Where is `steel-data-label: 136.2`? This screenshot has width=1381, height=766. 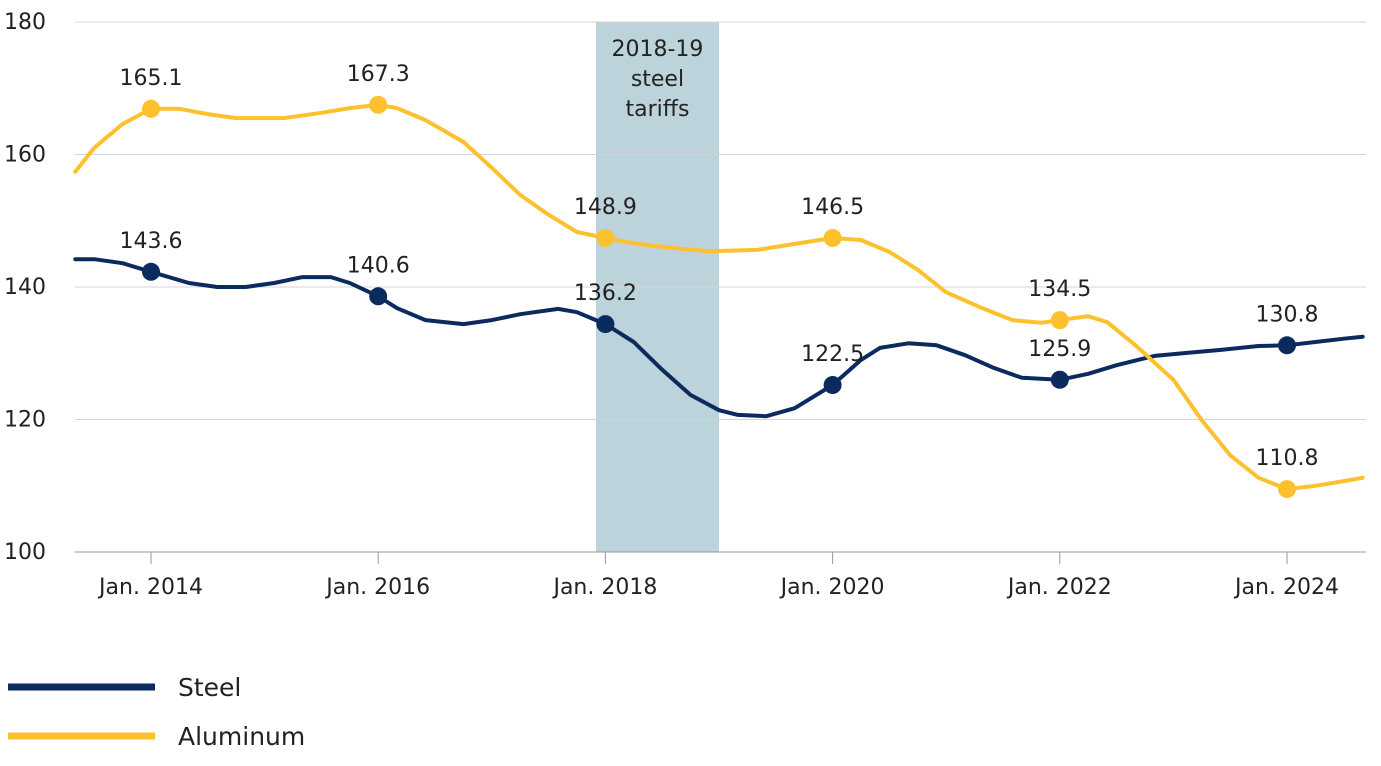 steel-data-label: 136.2 is located at coordinates (605, 293).